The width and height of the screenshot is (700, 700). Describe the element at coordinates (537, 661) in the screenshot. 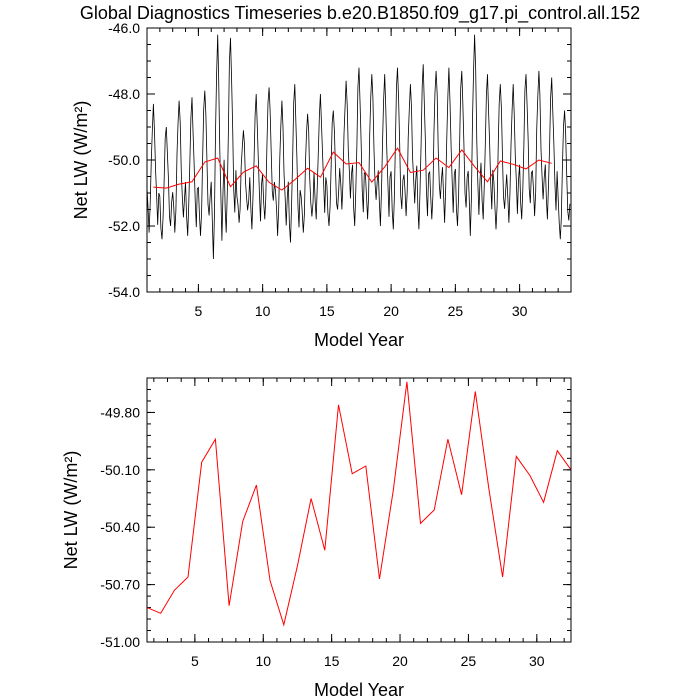

I see `bottom-x-tick-label: 30` at that location.